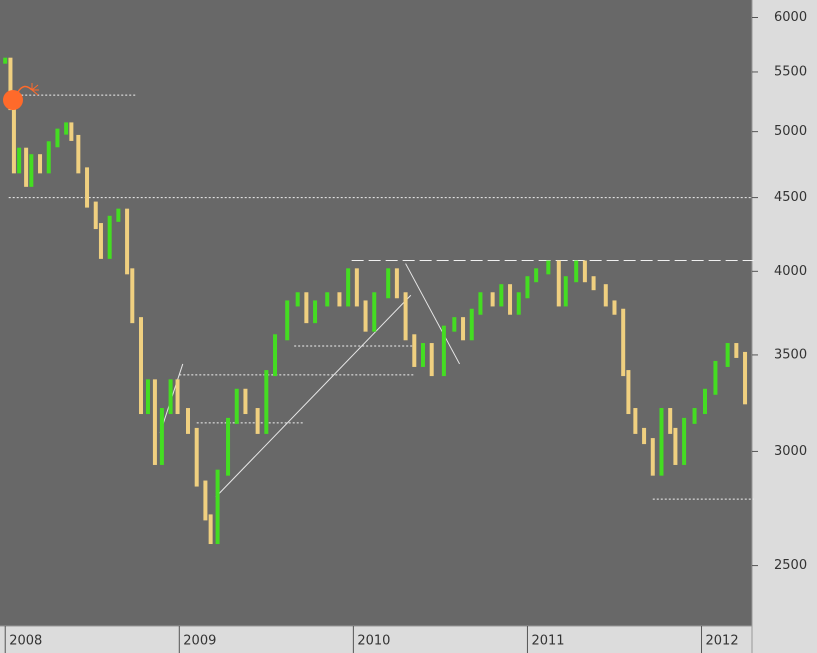  Describe the element at coordinates (790, 565) in the screenshot. I see `y-tick-label: 2500` at that location.